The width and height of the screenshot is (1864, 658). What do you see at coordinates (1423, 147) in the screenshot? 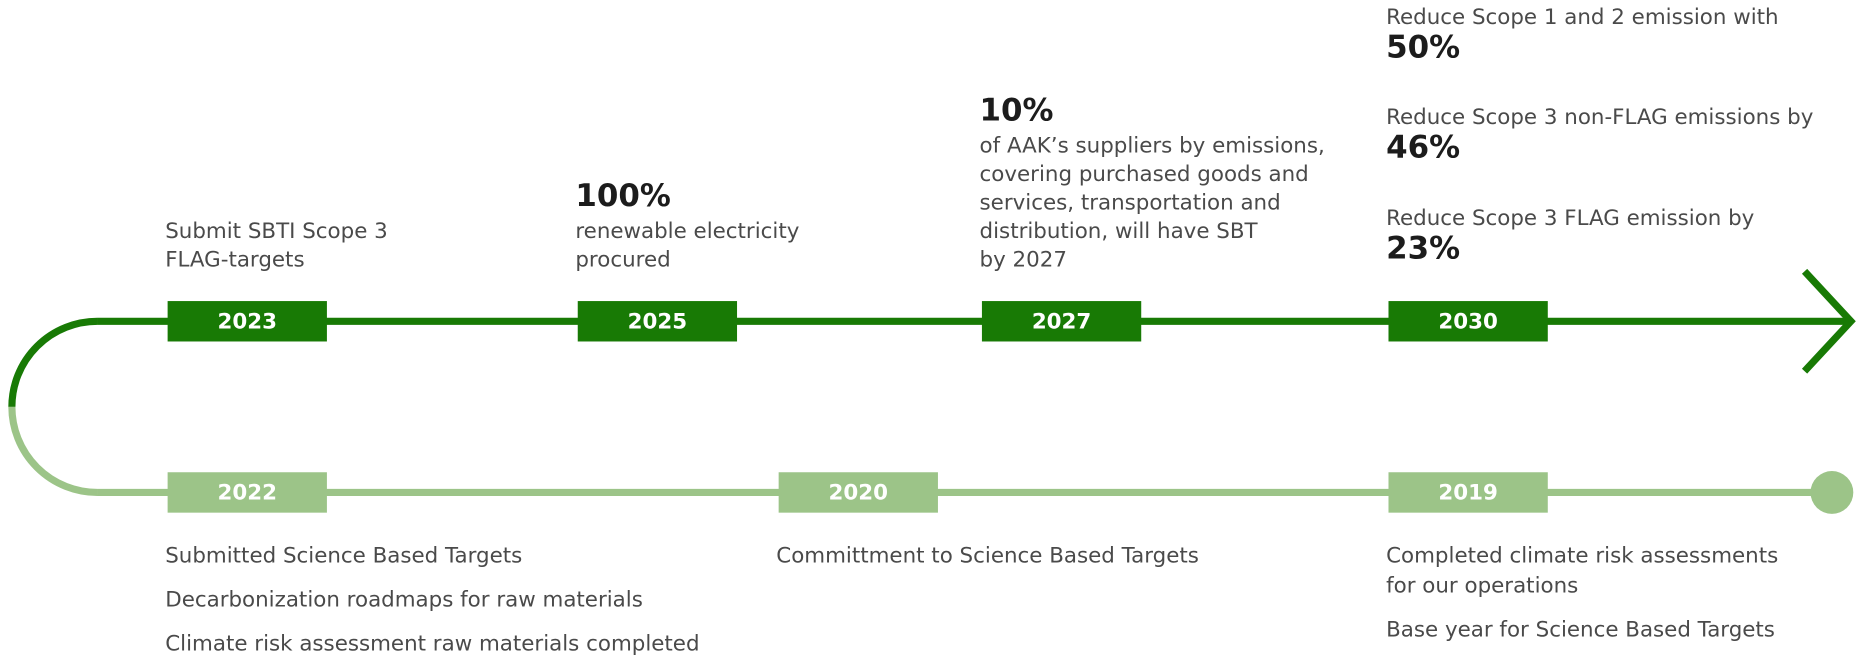
I see `target-value: 46%` at bounding box center [1423, 147].